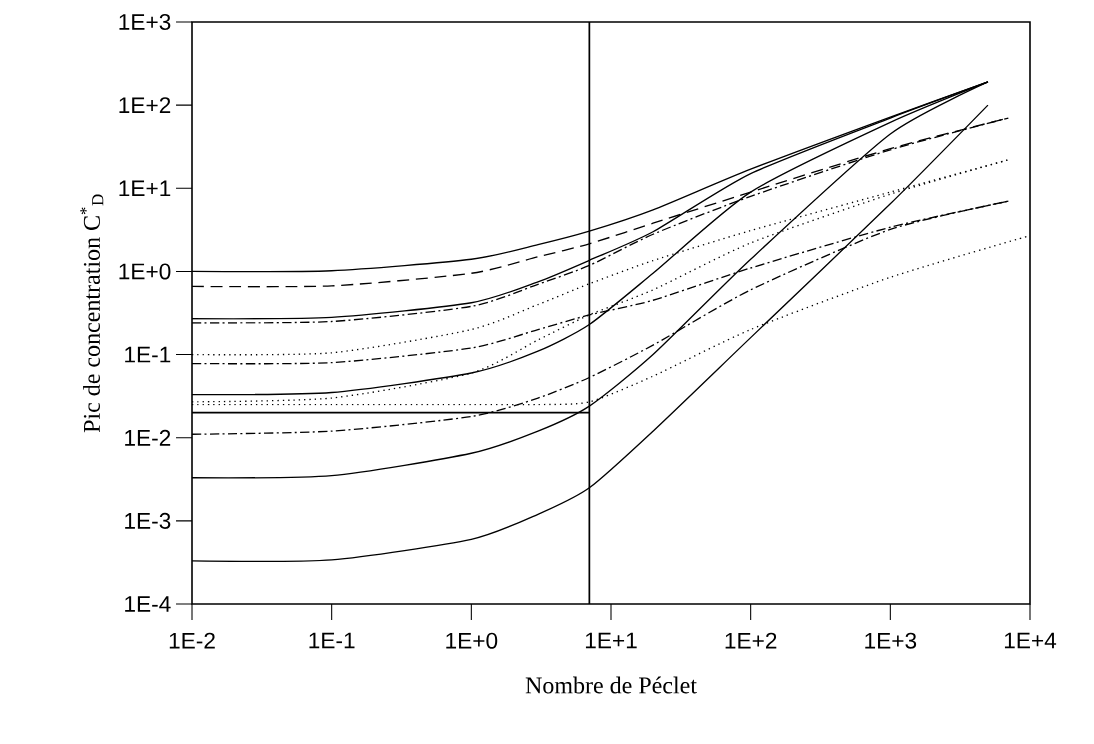 This screenshot has height=744, width=1094. Describe the element at coordinates (192, 640) in the screenshot. I see `x-tick-label: 1E-2` at that location.